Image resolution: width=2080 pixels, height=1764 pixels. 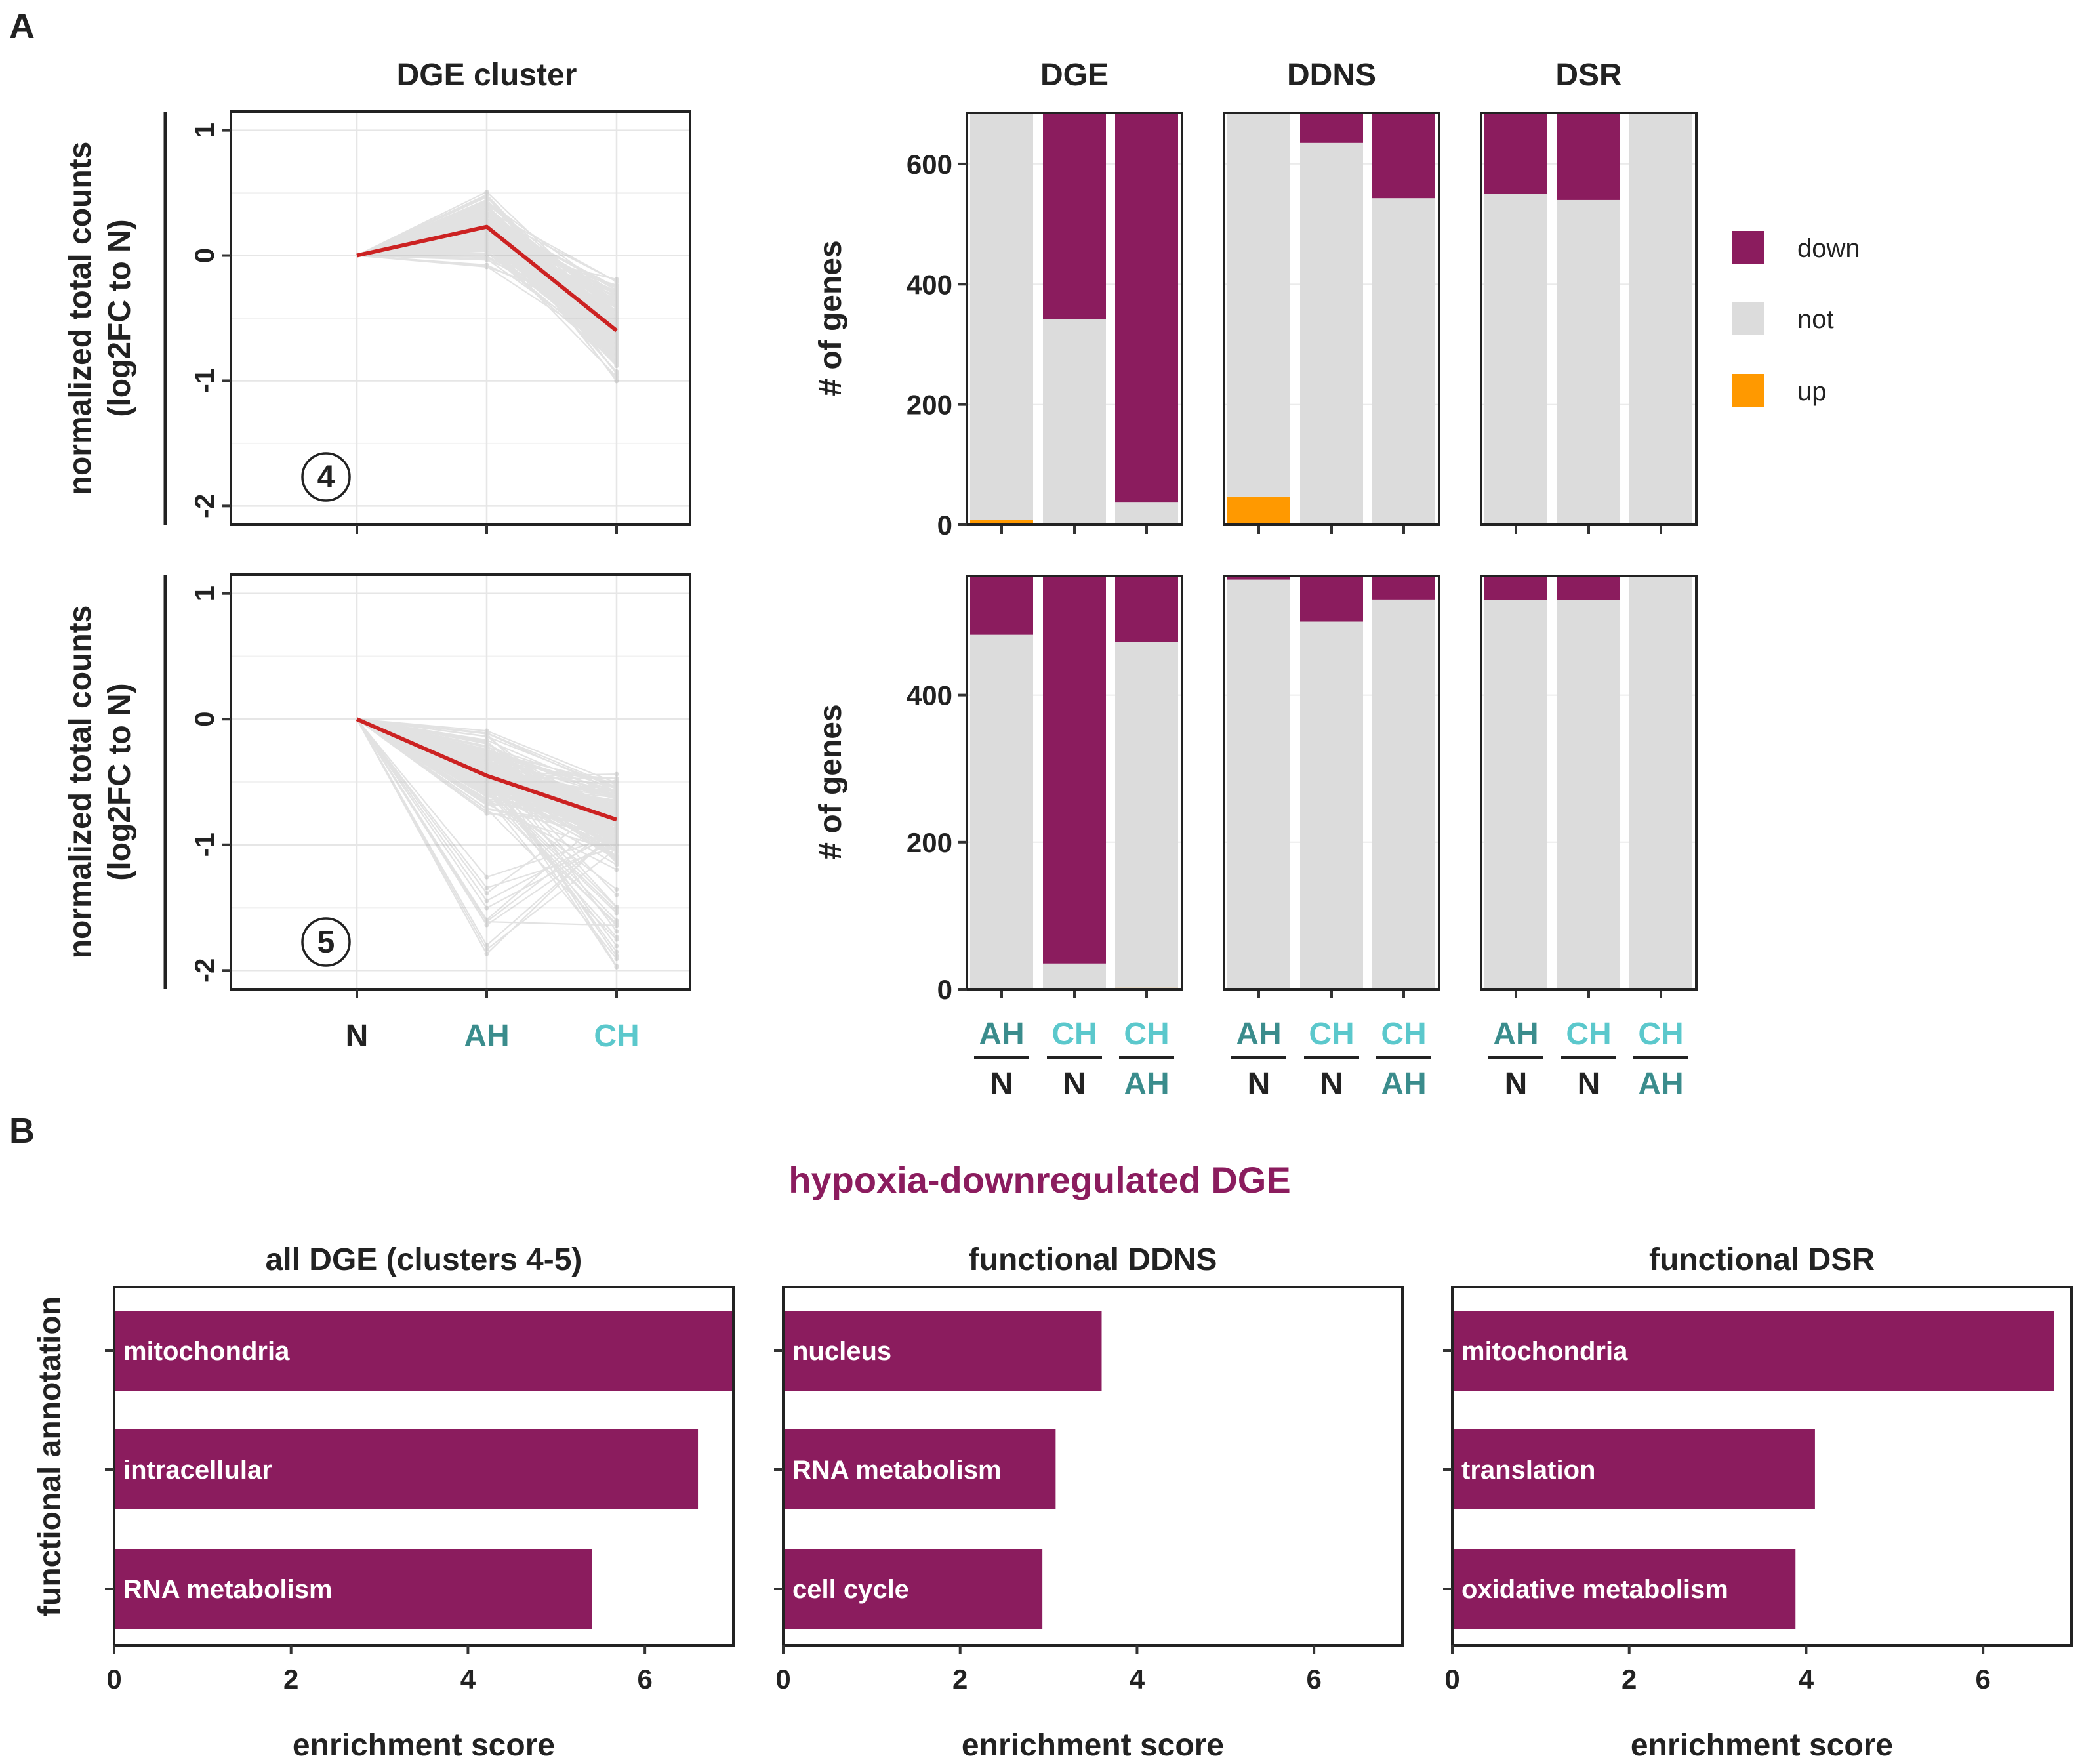 I want to click on enrichment-bar-label: oxidative metabolism, so click(x=1594, y=1589).